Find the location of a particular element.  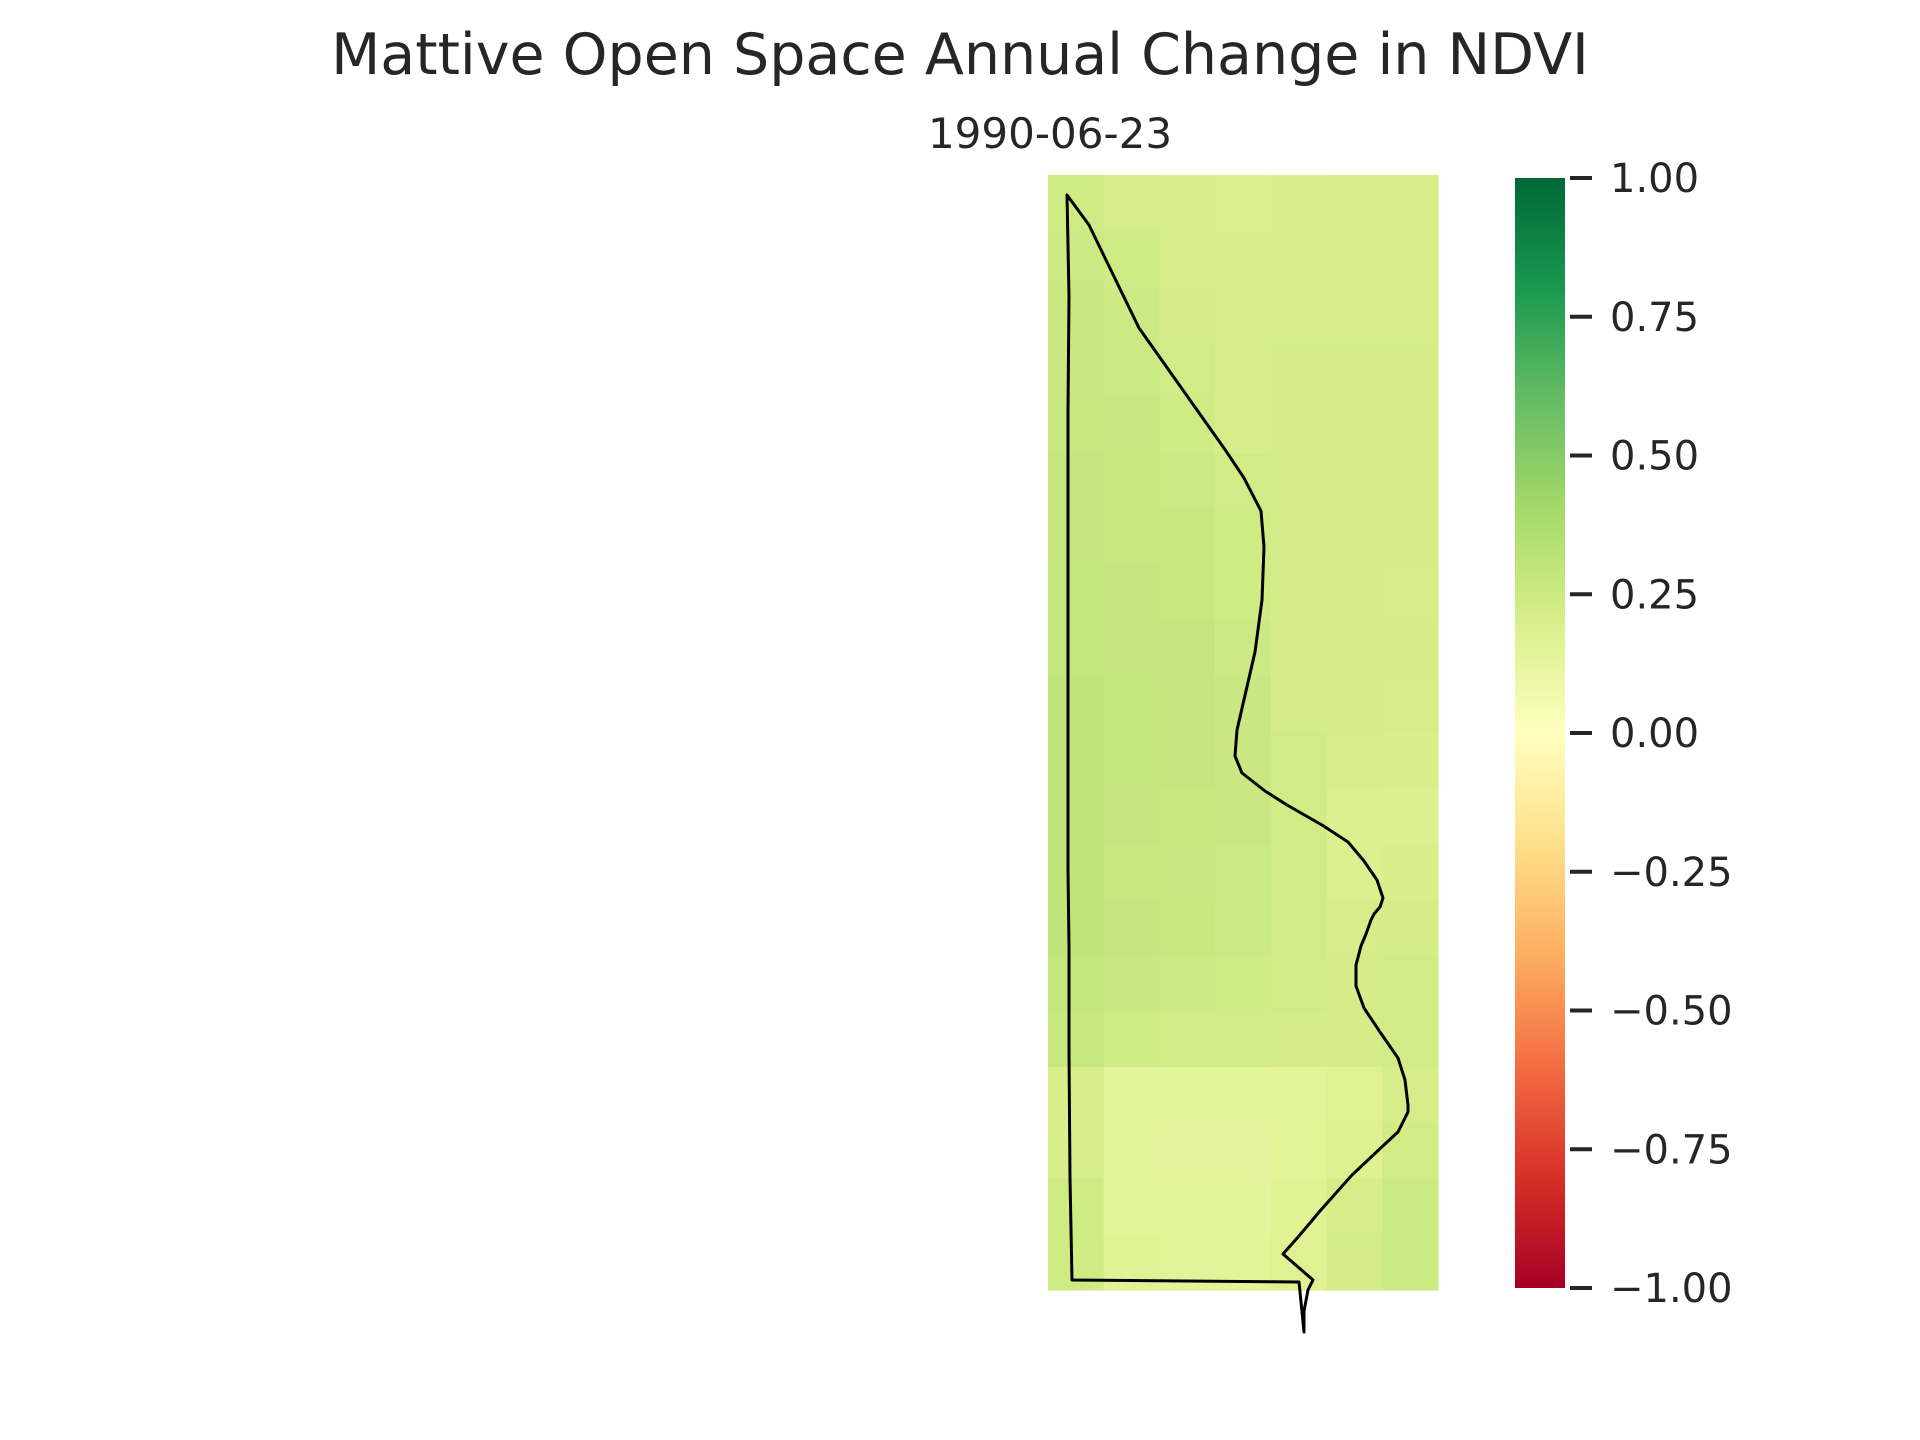

colorbar is located at coordinates (1540, 733).